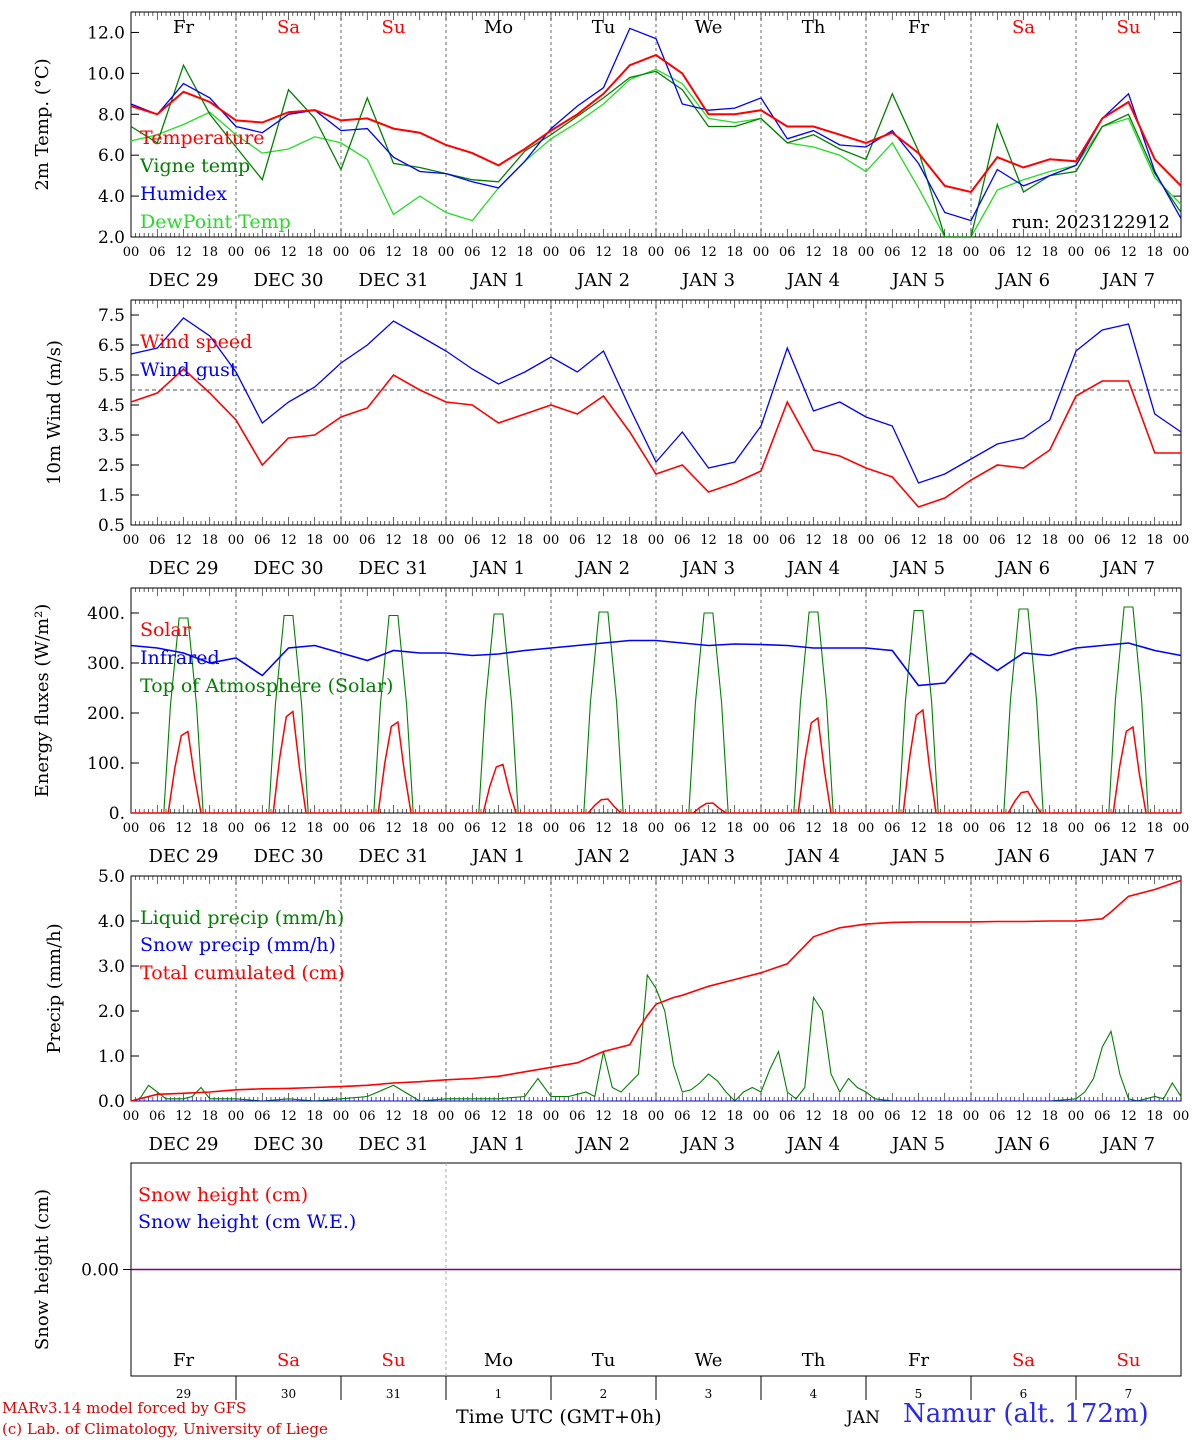 This screenshot has height=1440, width=1194. I want to click on snow-day-name: Fr, so click(183, 1360).